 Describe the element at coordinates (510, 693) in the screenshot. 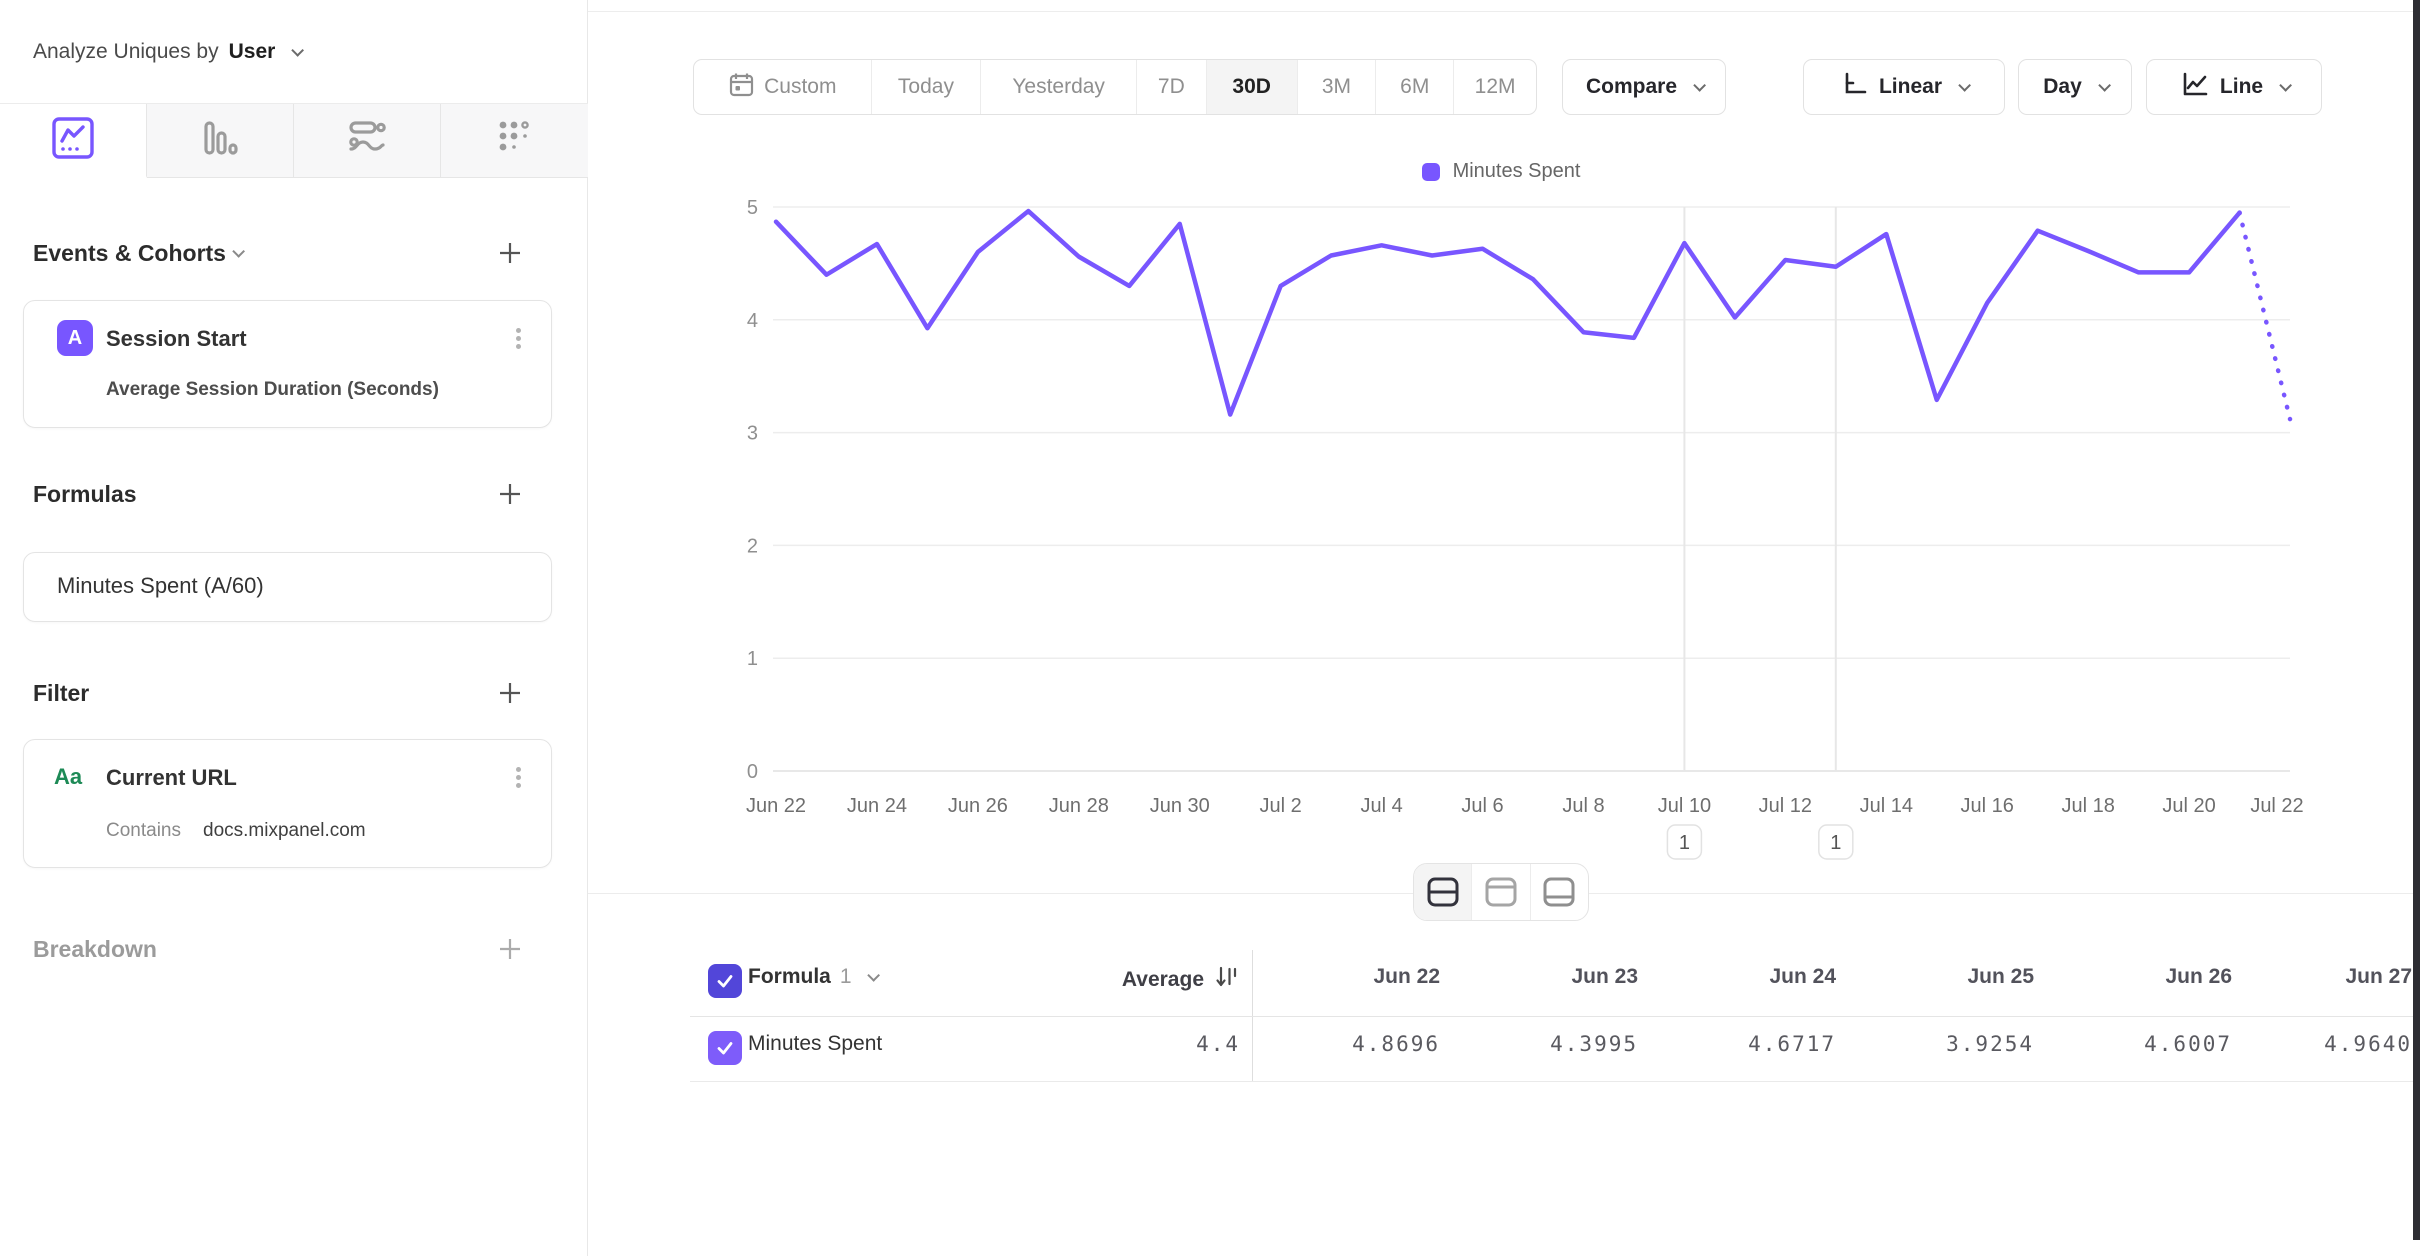

I see `add-filter-button` at that location.